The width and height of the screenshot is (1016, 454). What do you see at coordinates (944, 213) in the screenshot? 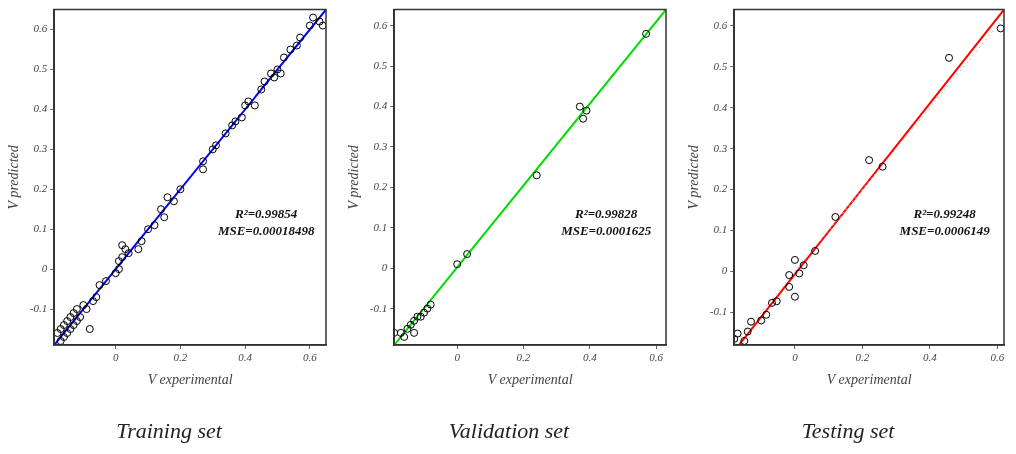
I see `annotation: R²=0.99248` at bounding box center [944, 213].